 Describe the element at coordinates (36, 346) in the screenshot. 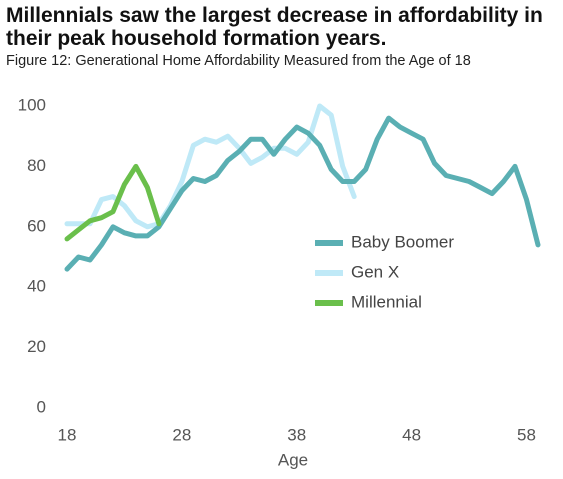

I see `y-tick-label: 20` at that location.